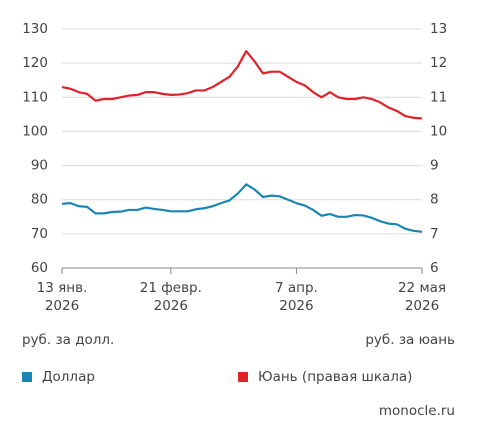  I want to click on y-tick-label: 80, so click(39, 200).